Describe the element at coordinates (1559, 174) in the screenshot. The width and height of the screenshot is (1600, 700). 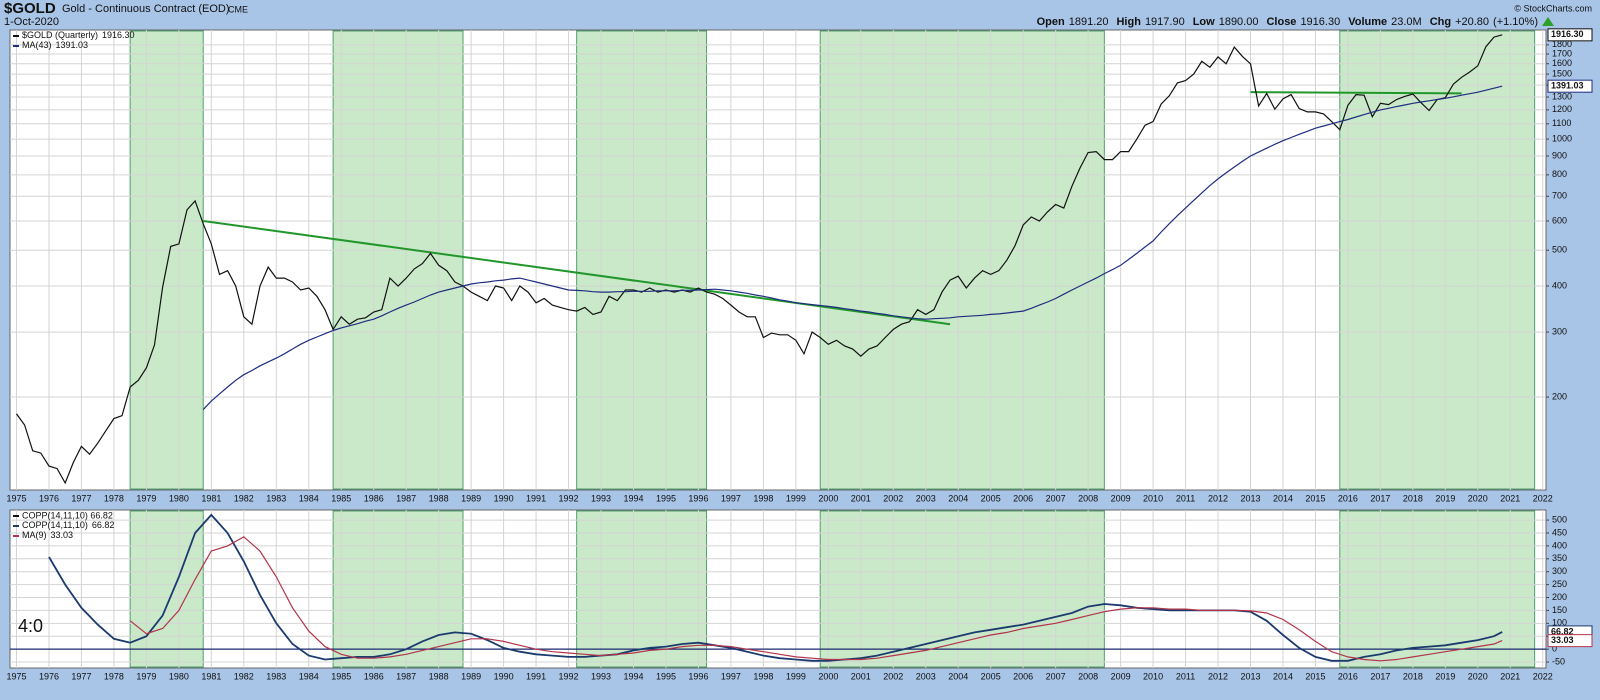
I see `y-tick-label: 800` at that location.